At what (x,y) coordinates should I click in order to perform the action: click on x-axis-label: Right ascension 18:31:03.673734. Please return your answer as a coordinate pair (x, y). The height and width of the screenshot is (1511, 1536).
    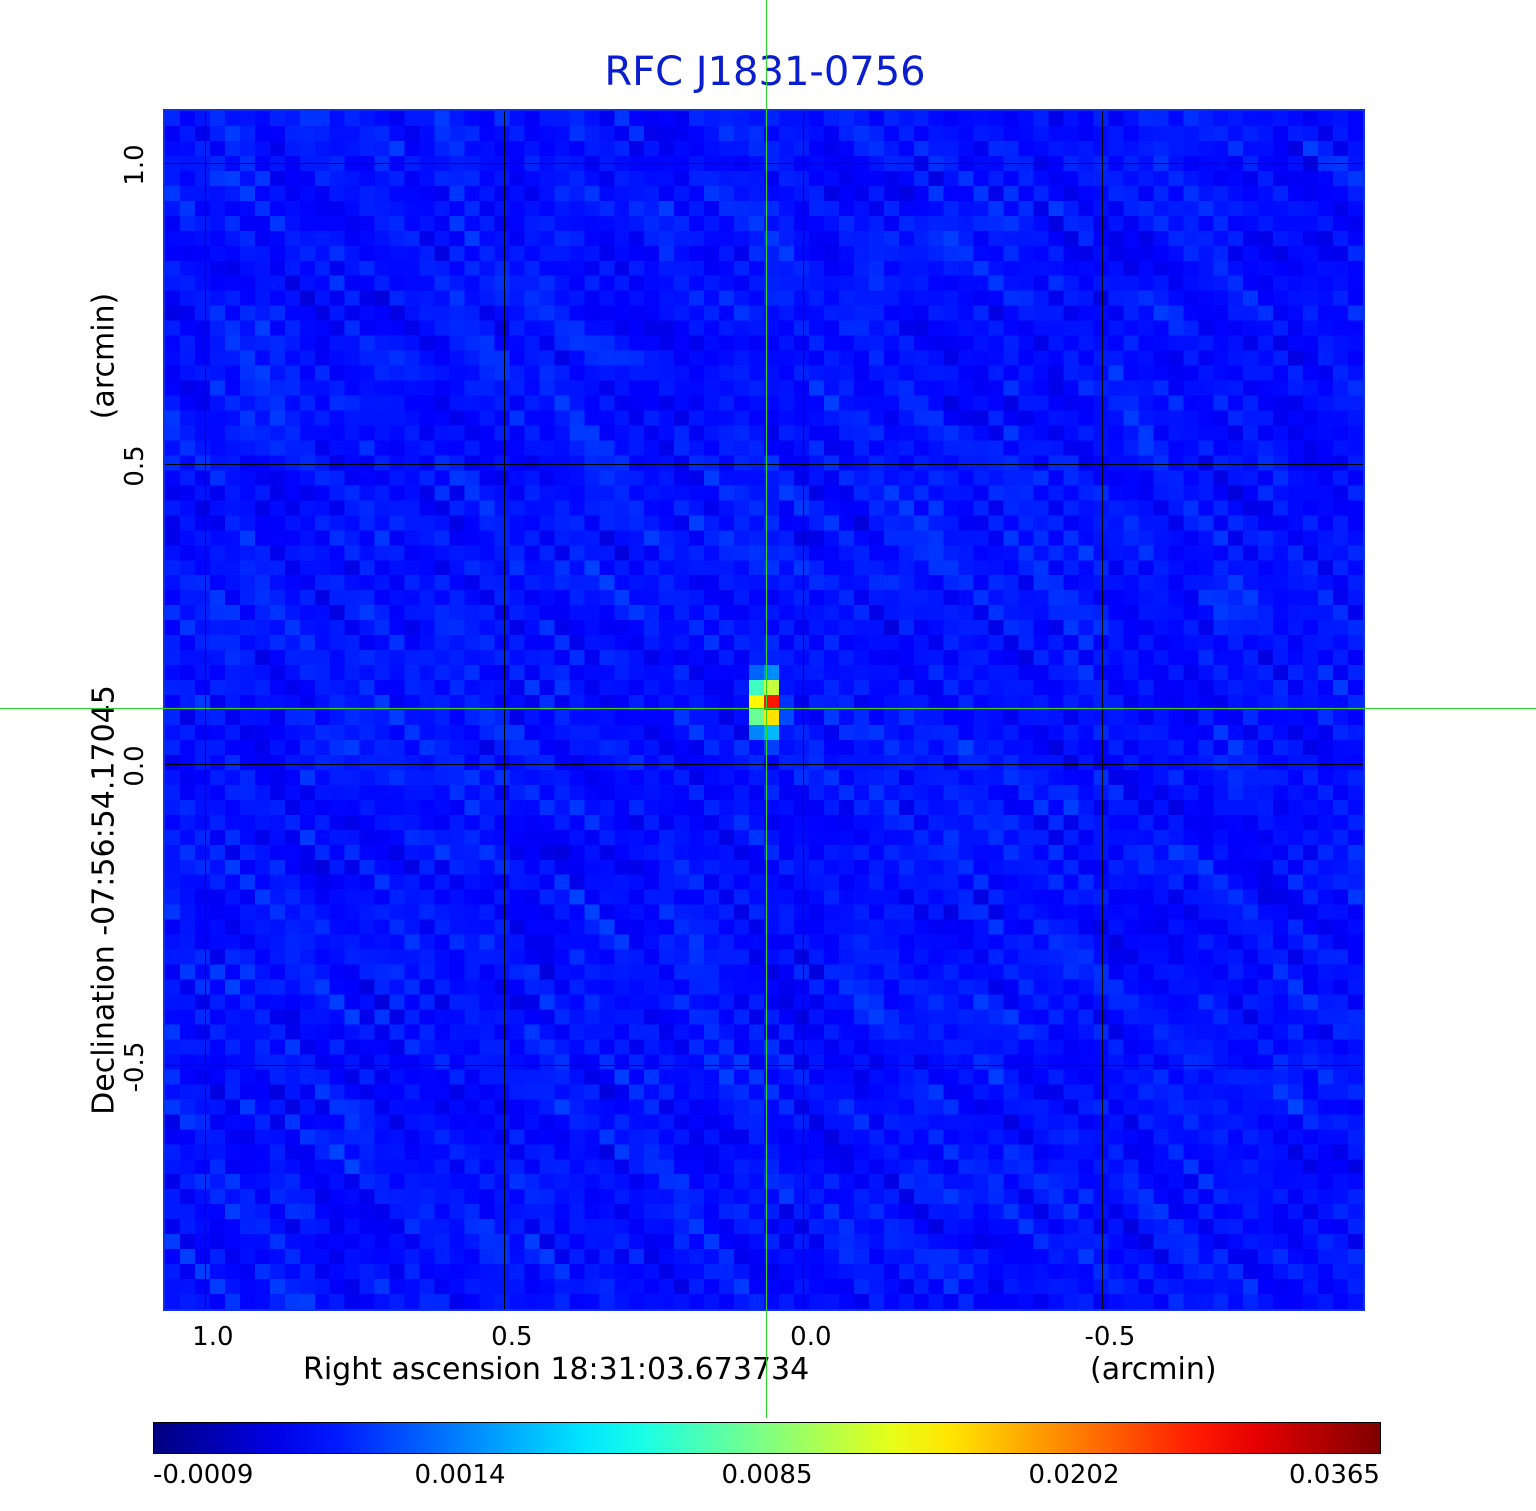
    Looking at the image, I should click on (556, 1369).